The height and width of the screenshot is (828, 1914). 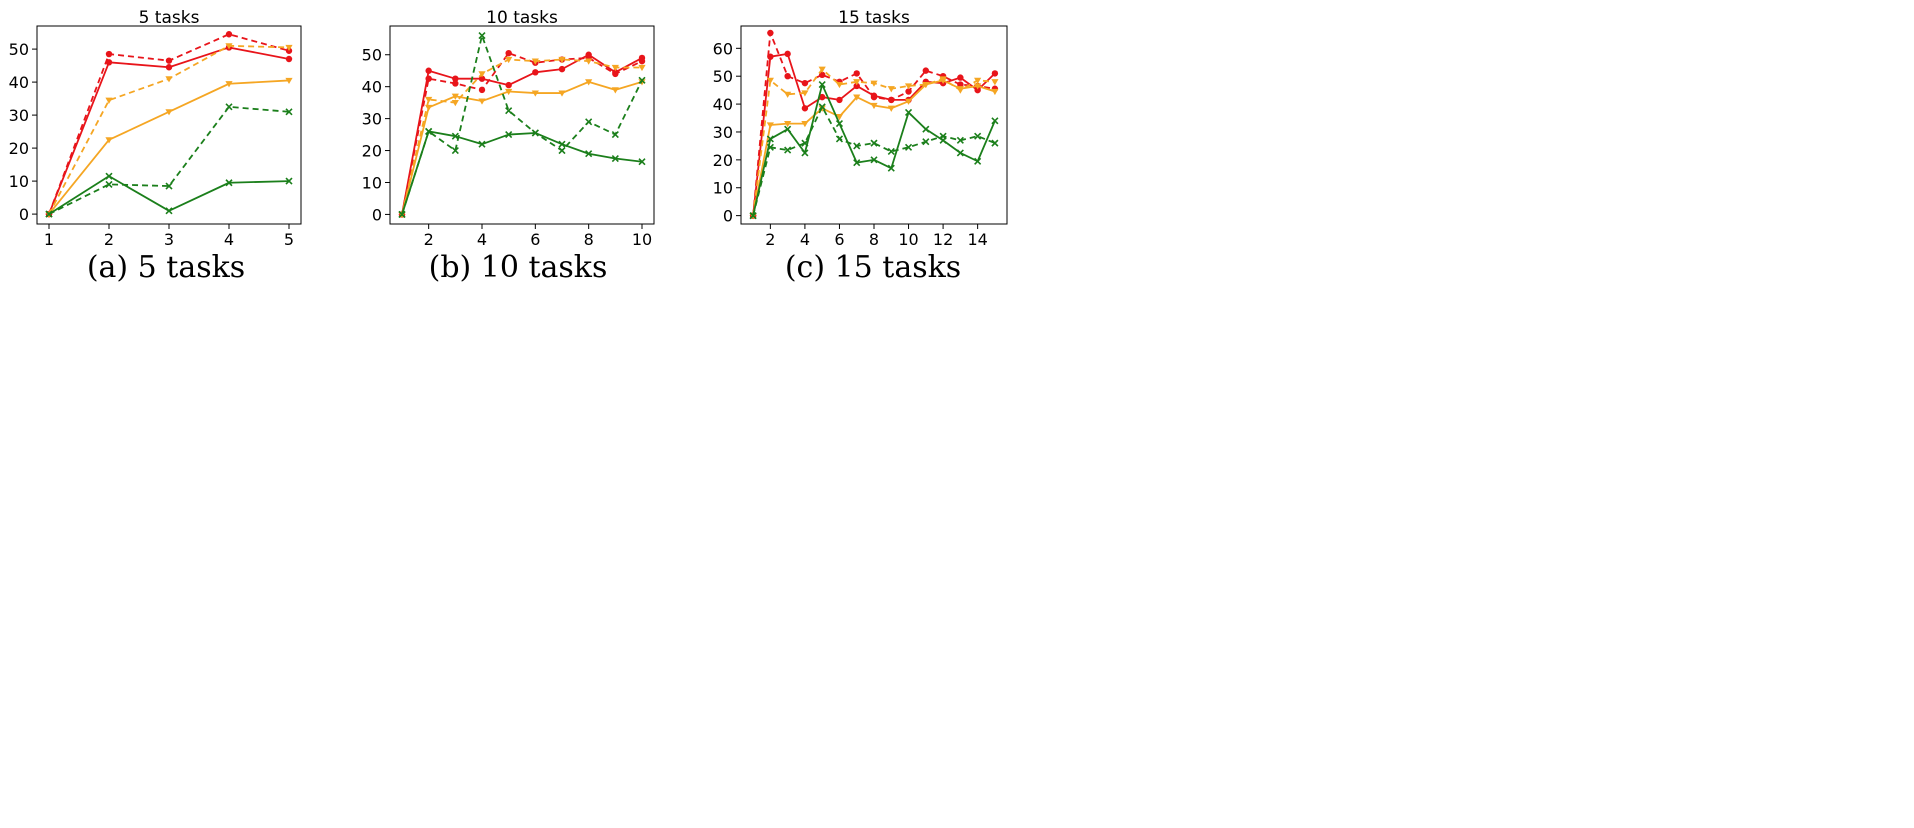 What do you see at coordinates (908, 239) in the screenshot?
I see `x-tick-label: 10` at bounding box center [908, 239].